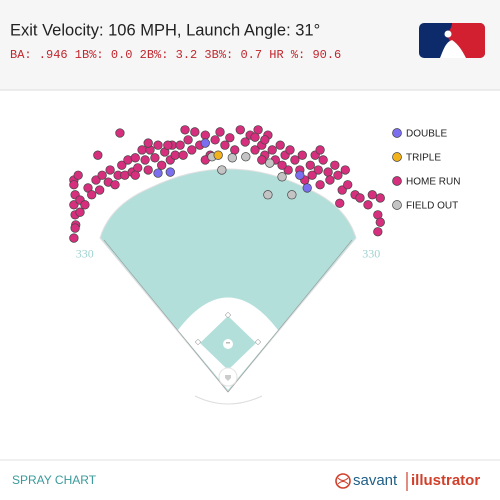 Image resolution: width=500 pixels, height=500 pixels. I want to click on legend-label: HOME RUN, so click(433, 182).